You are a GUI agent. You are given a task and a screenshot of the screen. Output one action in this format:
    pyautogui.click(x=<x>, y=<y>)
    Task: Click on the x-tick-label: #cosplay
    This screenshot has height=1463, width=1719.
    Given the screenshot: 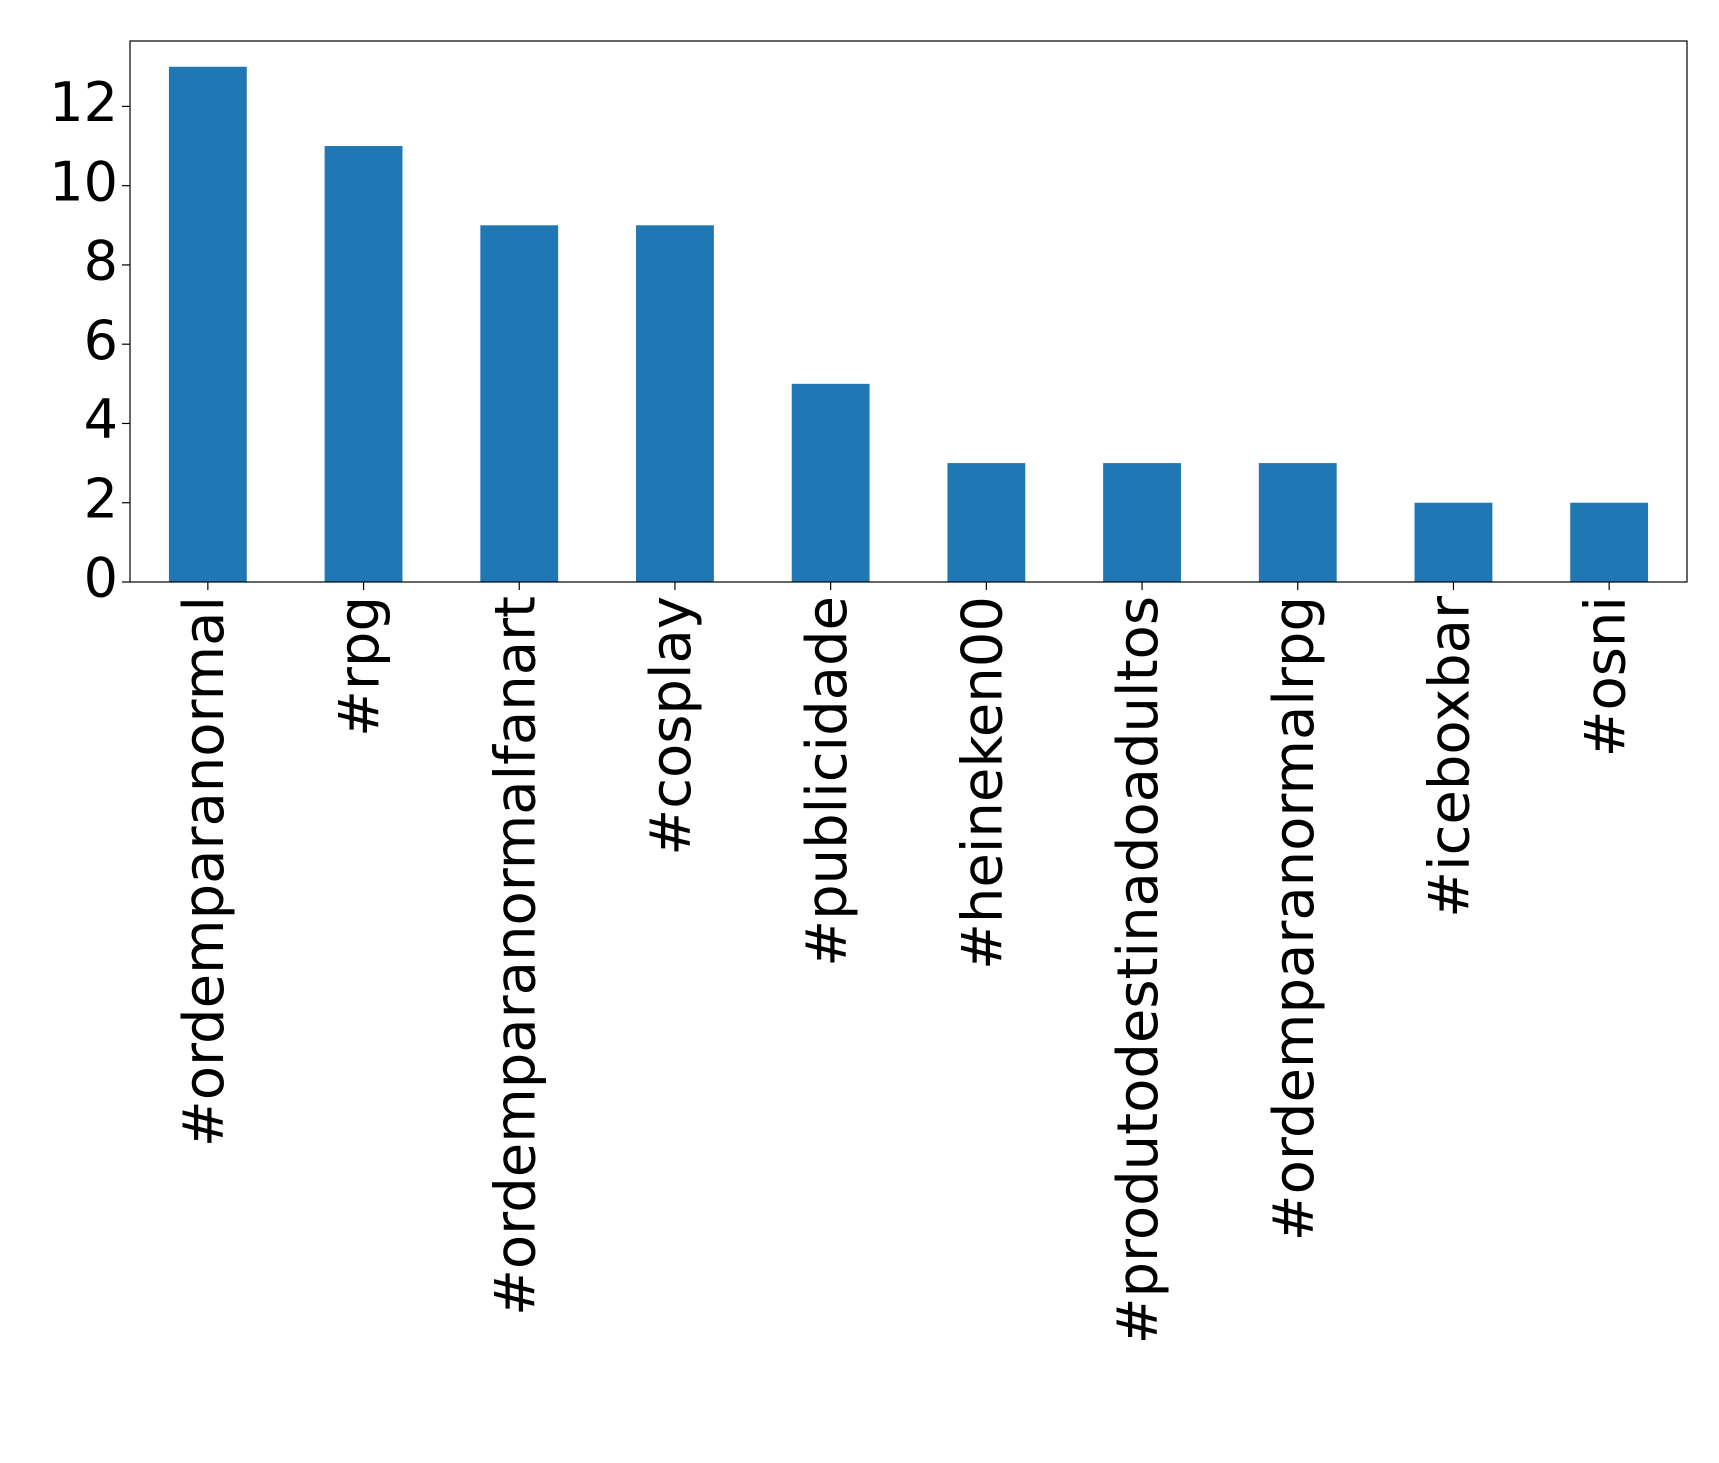 What is the action you would take?
    pyautogui.click(x=671, y=726)
    